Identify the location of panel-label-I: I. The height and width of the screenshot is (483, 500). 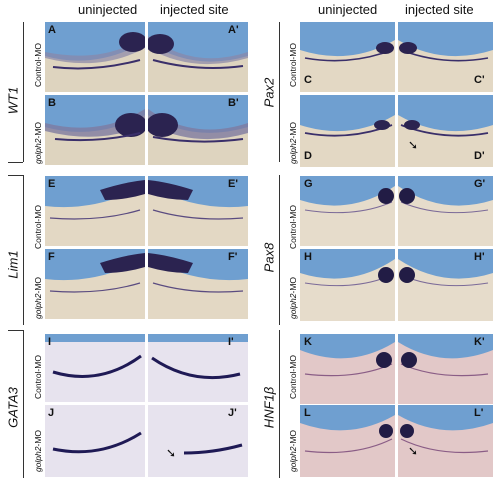
(50, 342).